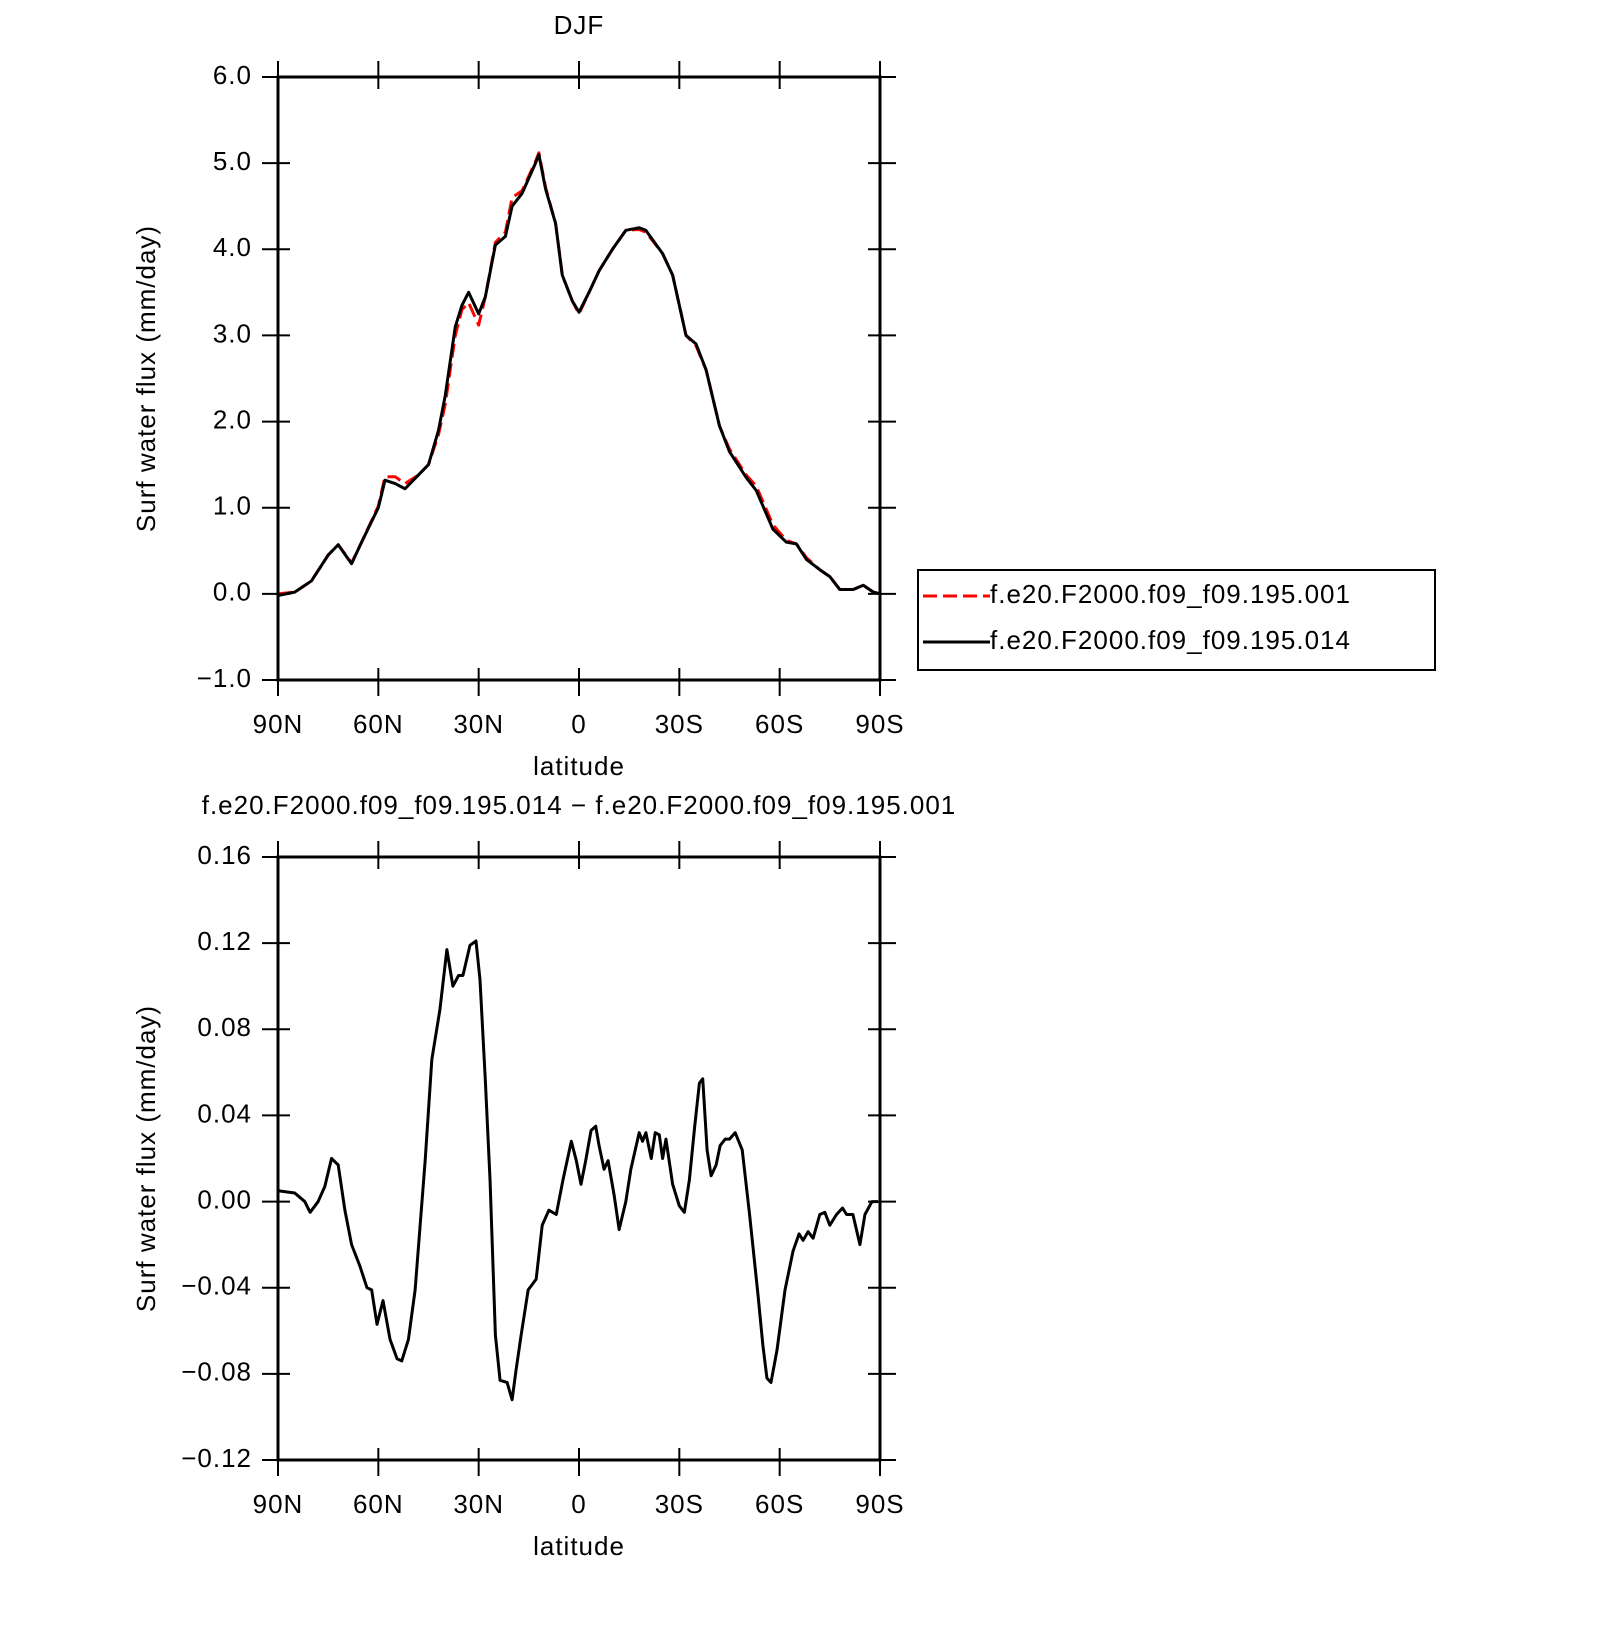 The width and height of the screenshot is (1605, 1635). Describe the element at coordinates (224, 678) in the screenshot. I see `y-tick-label: −1.0` at that location.